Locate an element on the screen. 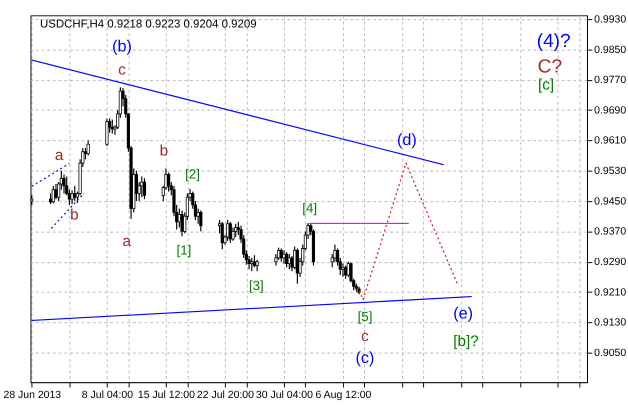  annotation: (4)? is located at coordinates (553, 41).